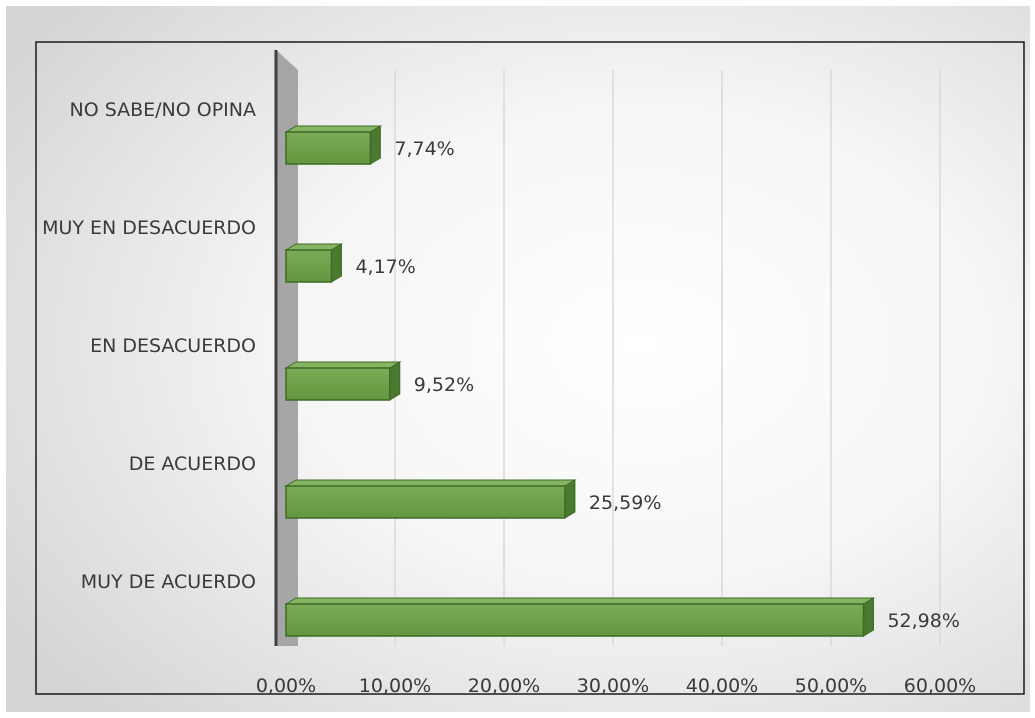  I want to click on x-tick-label: 20,00%, so click(504, 686).